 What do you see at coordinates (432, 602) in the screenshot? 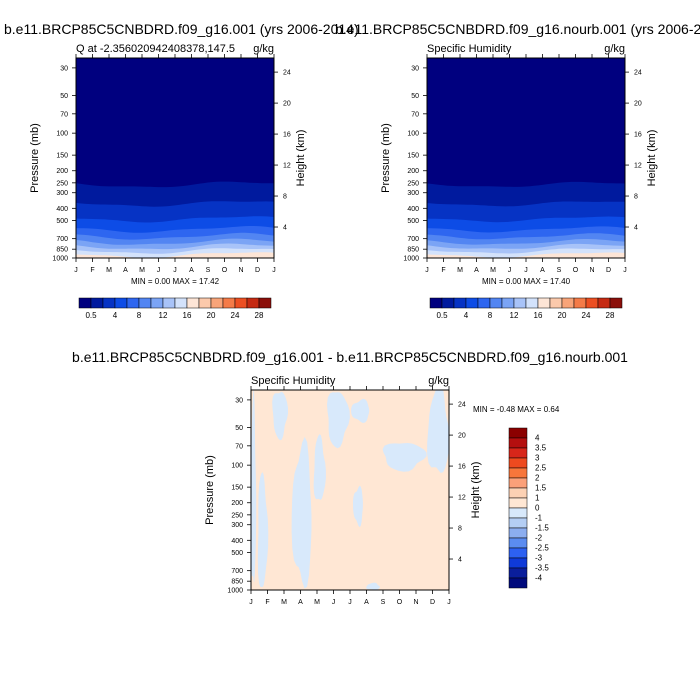
I see `x-tick-label: D` at bounding box center [432, 602].